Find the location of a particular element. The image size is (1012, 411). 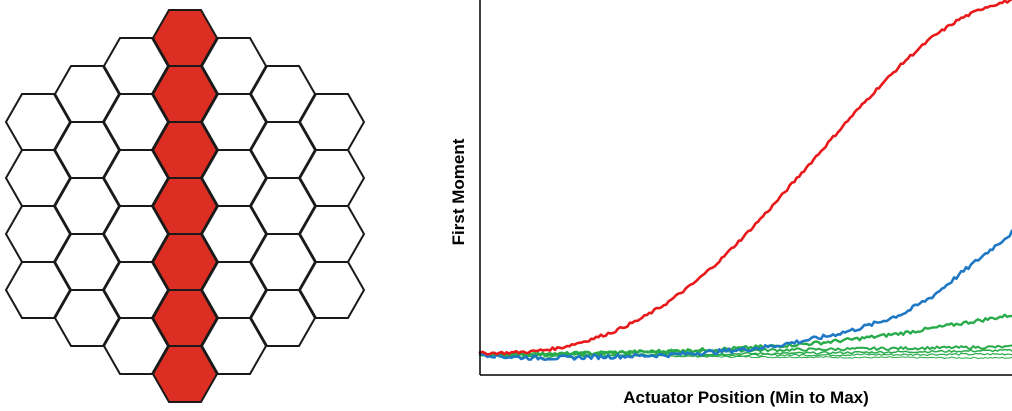

x-axis-title: Actuator Position (Min to Max) is located at coordinates (746, 397).